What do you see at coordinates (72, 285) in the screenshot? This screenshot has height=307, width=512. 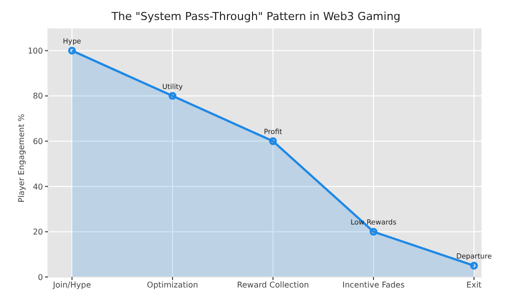 I see `x-tick-label: Join/Hype` at bounding box center [72, 285].